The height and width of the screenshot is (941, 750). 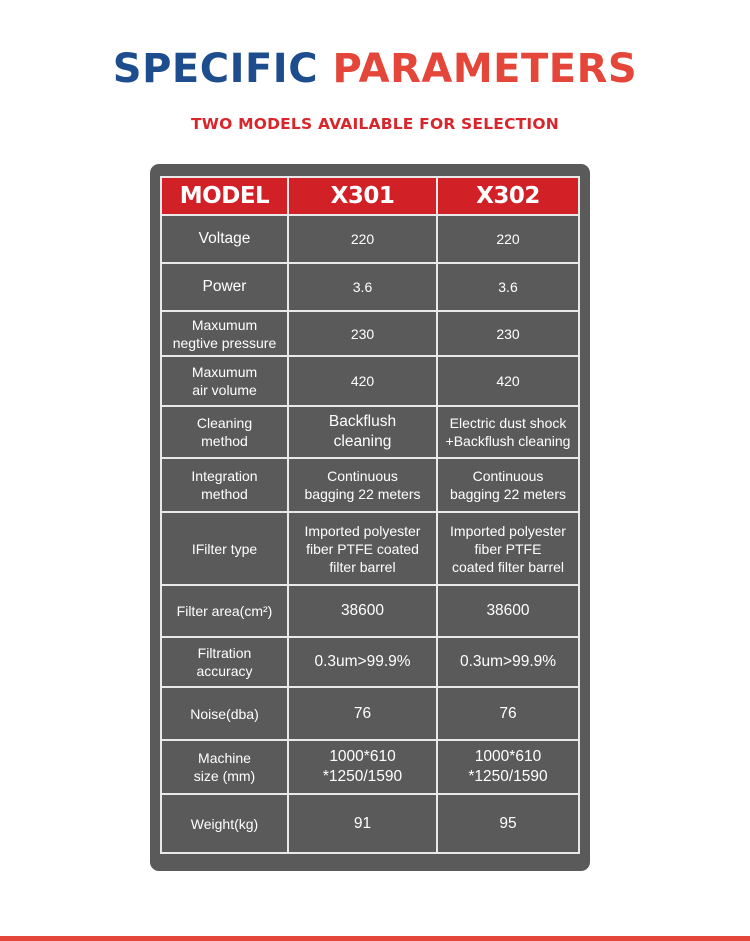 I want to click on label-line: Integration, so click(x=224, y=476).